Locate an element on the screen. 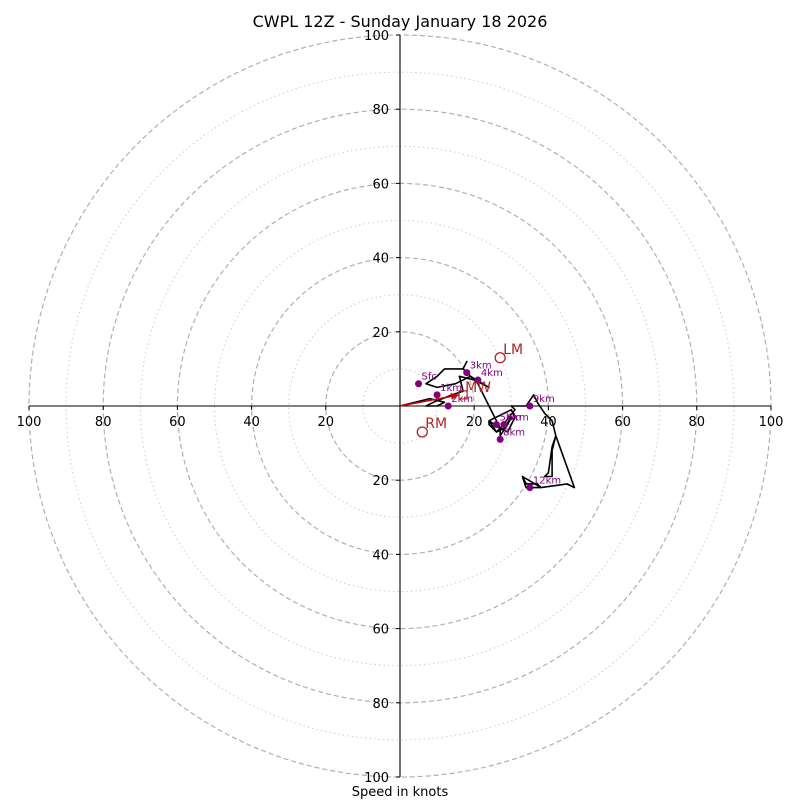 This screenshot has width=800, height=800. storm-motion-LM is located at coordinates (500, 358).